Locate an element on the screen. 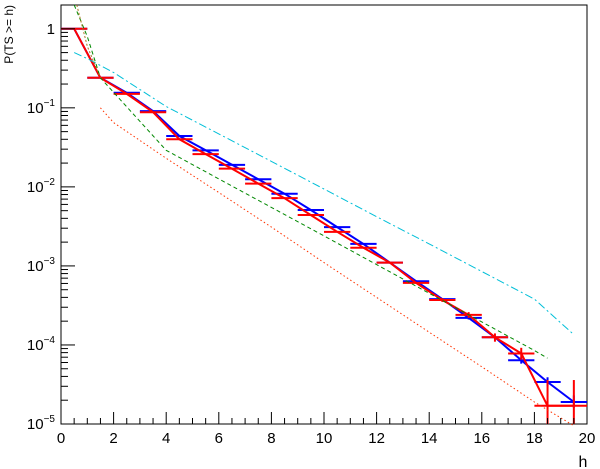  y-axis-label: P(TS >= h) is located at coordinates (9, 34).